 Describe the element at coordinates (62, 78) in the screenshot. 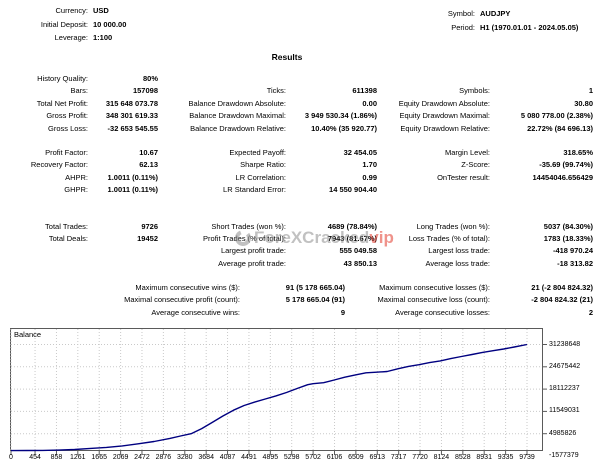

I see `stat-label: History Quality:` at that location.